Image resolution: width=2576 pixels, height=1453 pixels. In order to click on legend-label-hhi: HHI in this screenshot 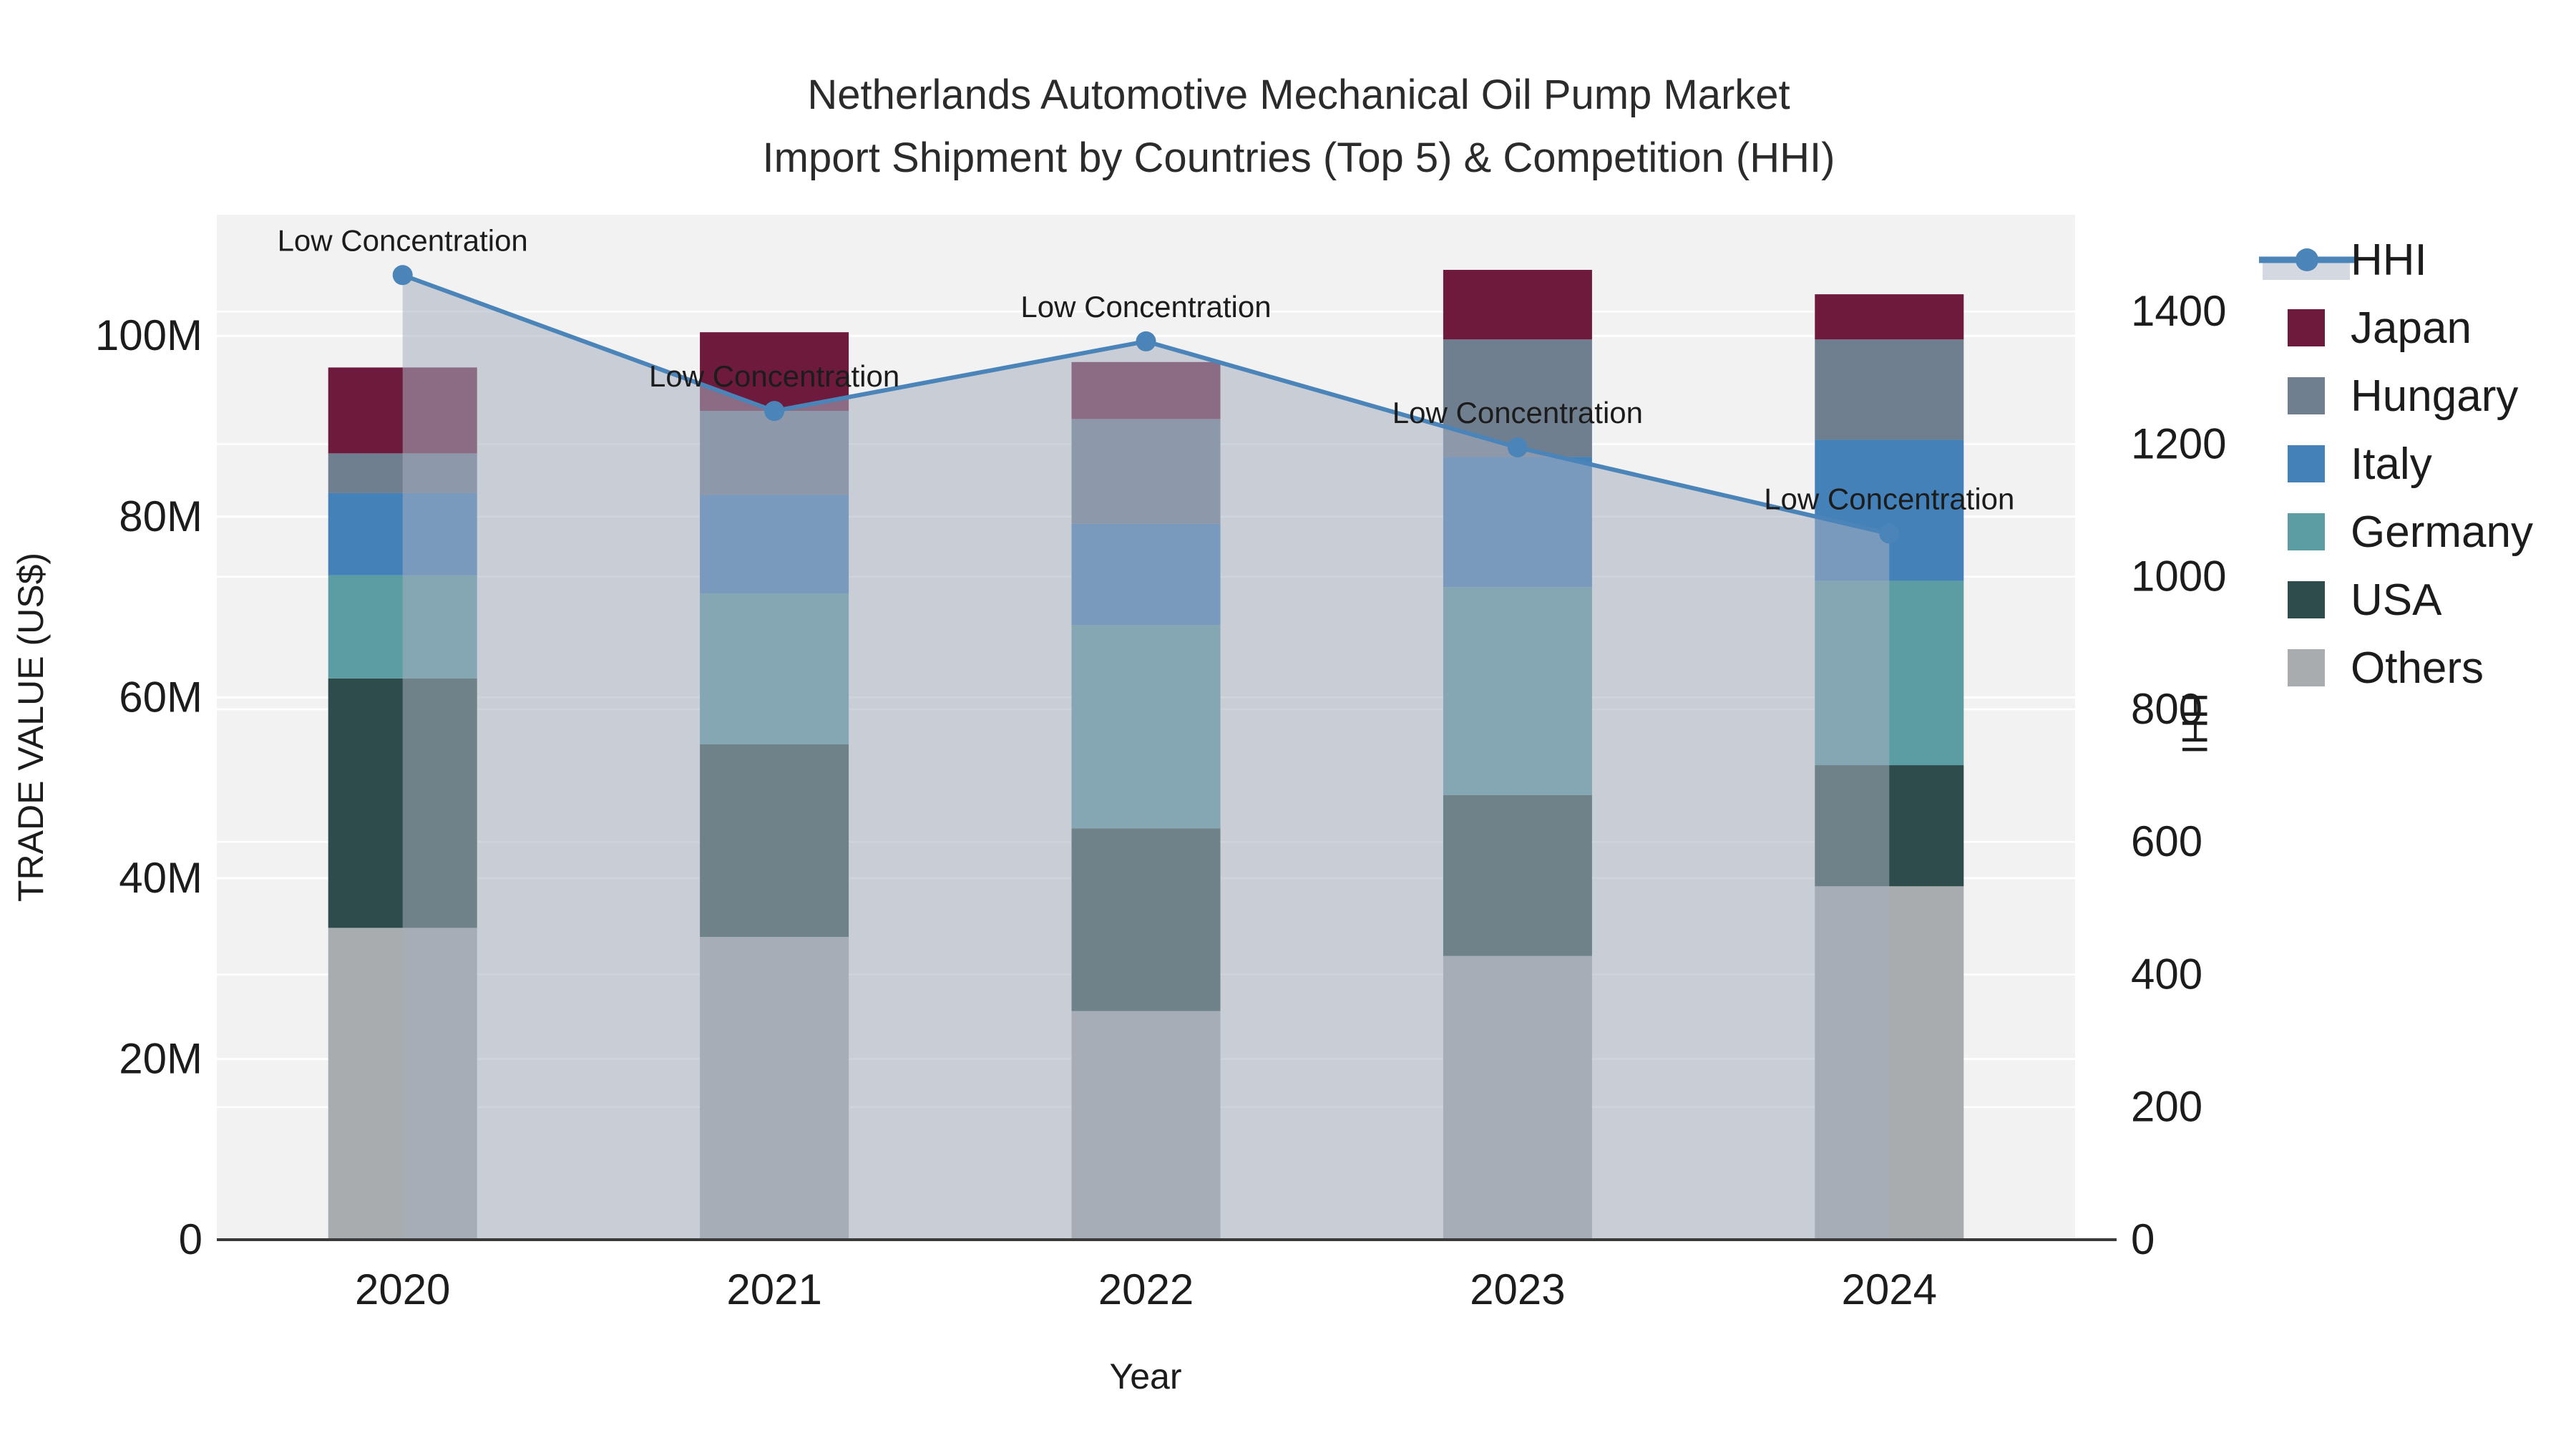, I will do `click(2389, 260)`.